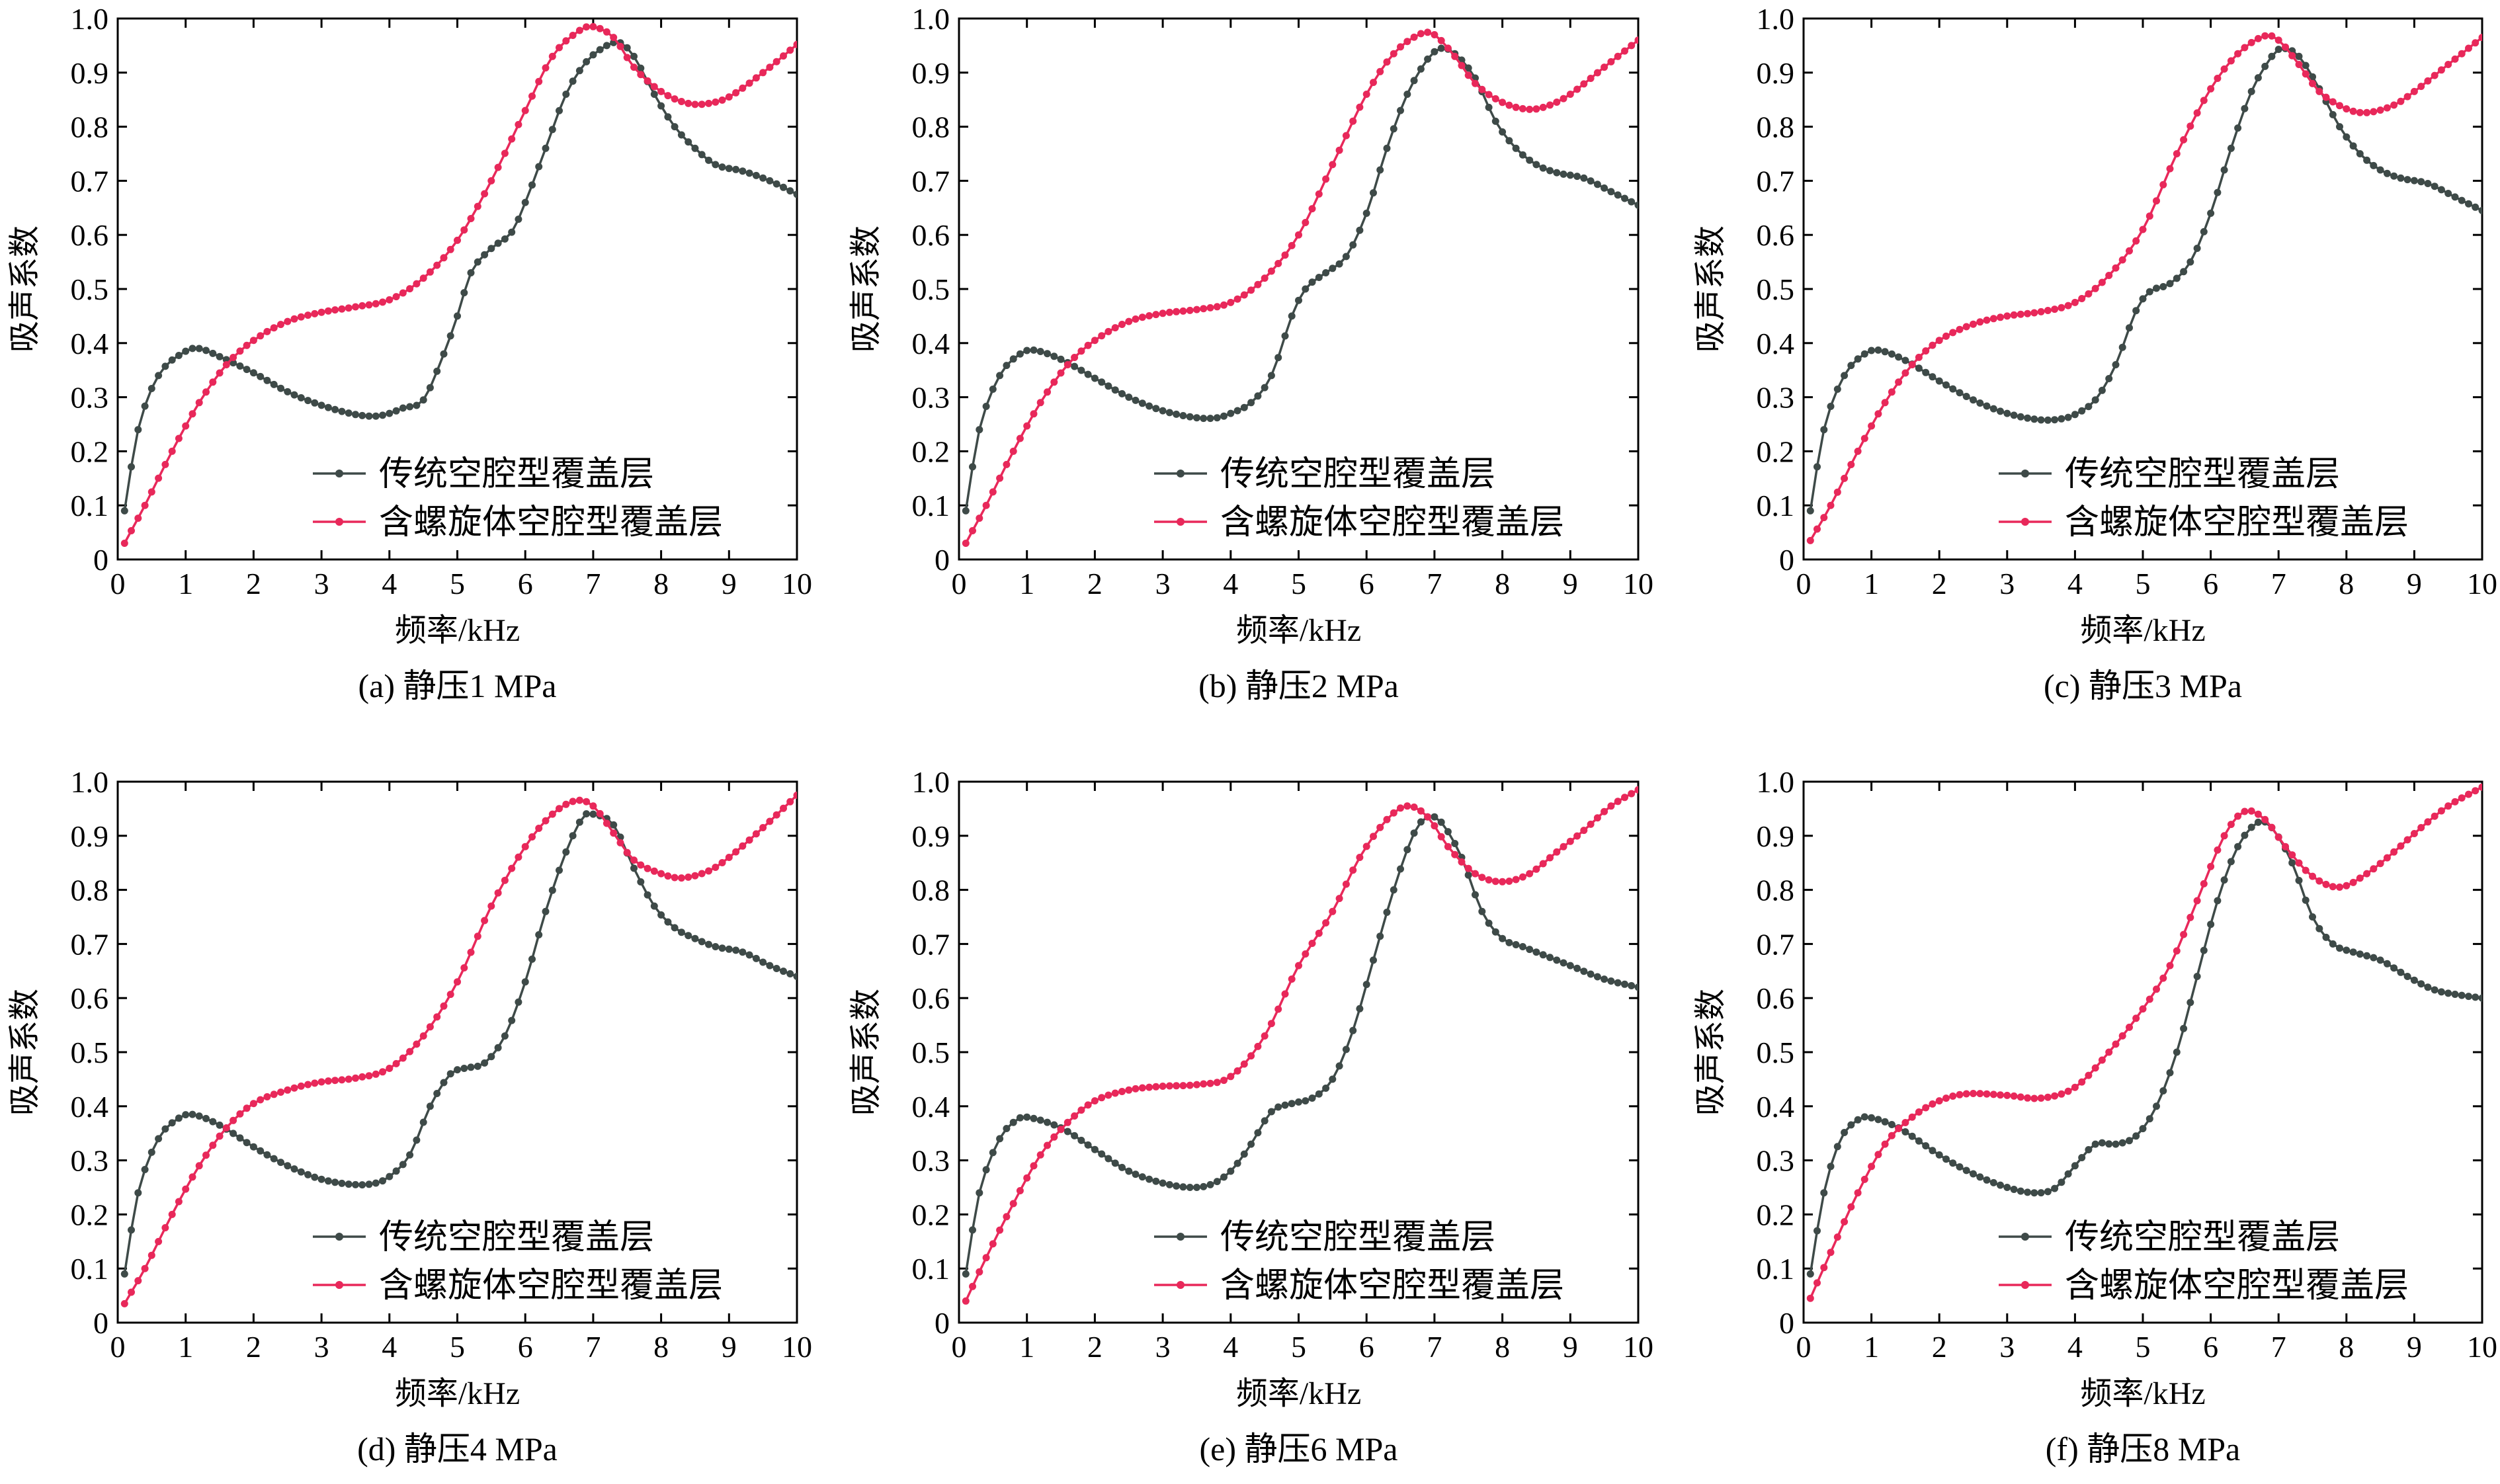  Describe the element at coordinates (458, 285) in the screenshot. I see `series-spiral` at that location.